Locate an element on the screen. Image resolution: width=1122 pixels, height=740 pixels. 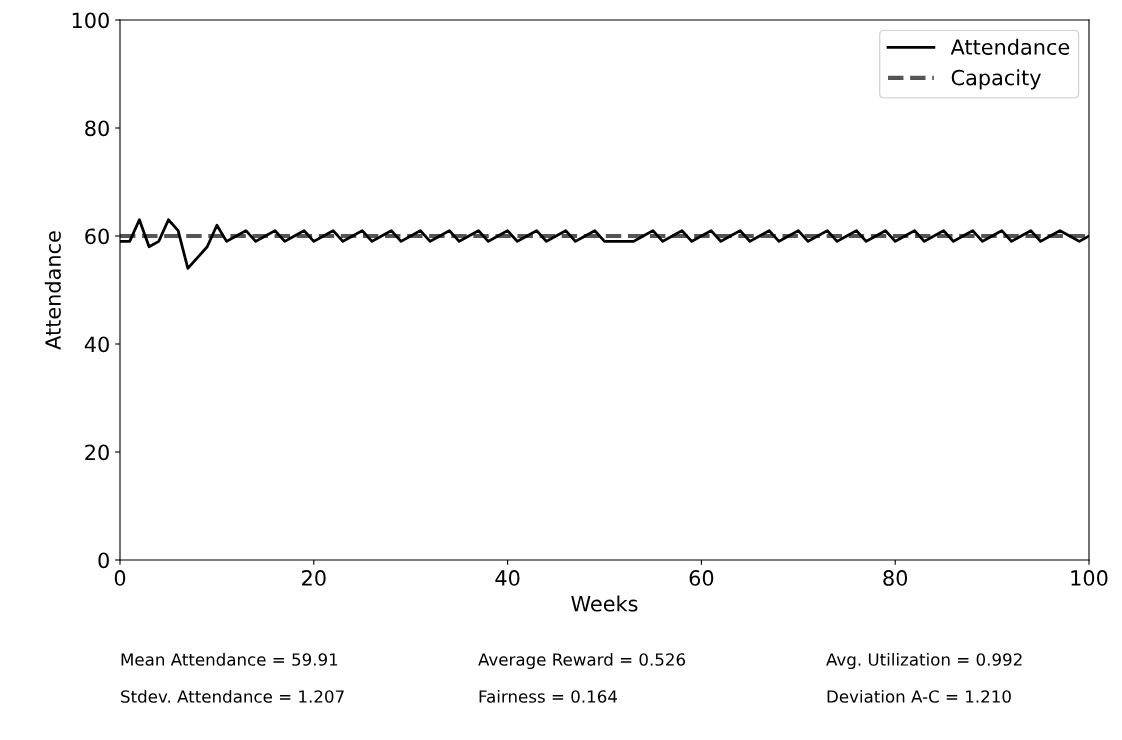
text: Average Reward = 0.526 is located at coordinates (582, 661).